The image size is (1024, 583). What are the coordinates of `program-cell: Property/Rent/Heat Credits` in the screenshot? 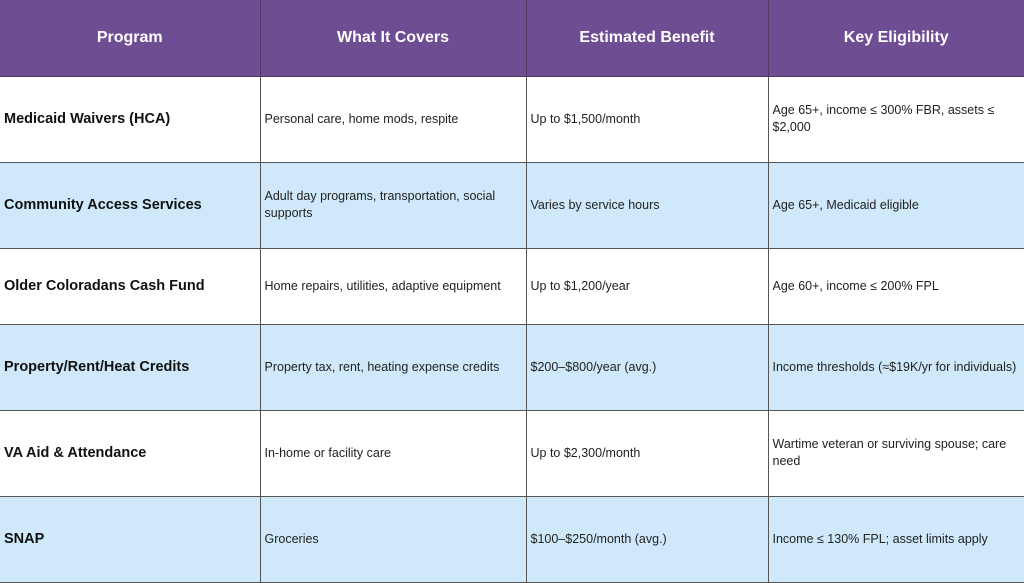 It's located at (130, 367).